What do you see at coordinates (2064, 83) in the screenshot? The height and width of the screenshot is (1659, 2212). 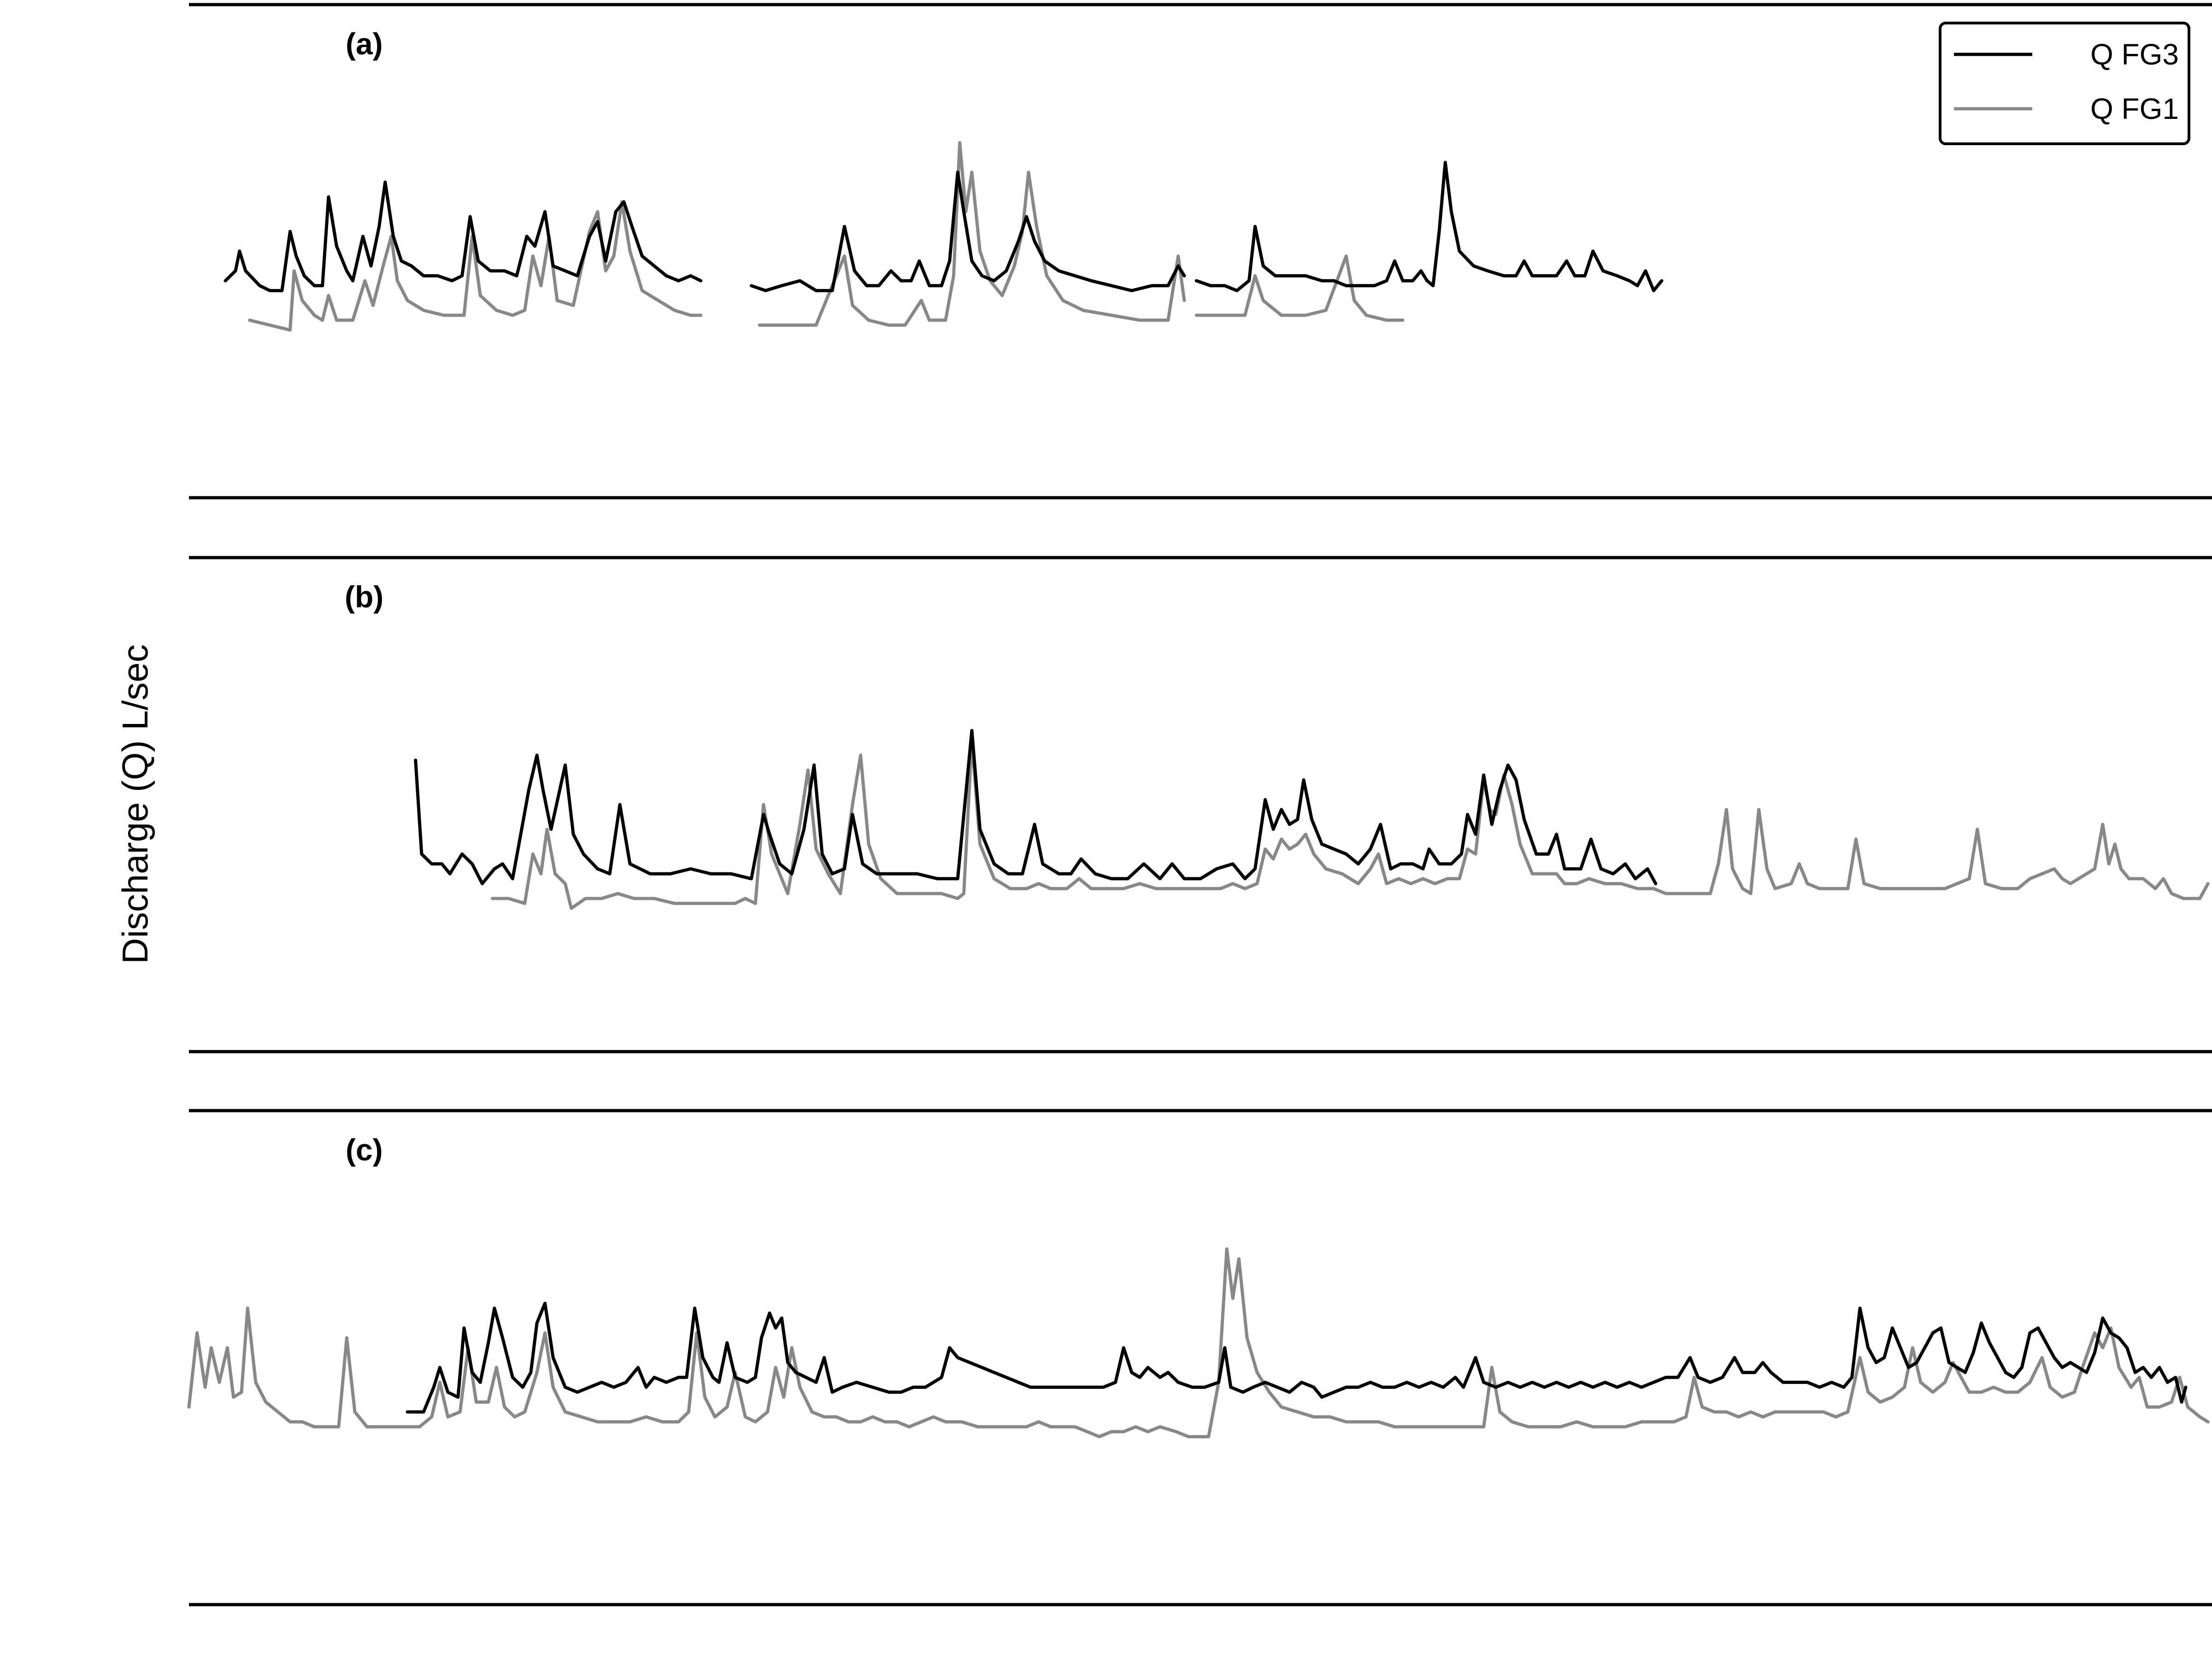 I see `legend: Q FG3 Q FG1` at bounding box center [2064, 83].